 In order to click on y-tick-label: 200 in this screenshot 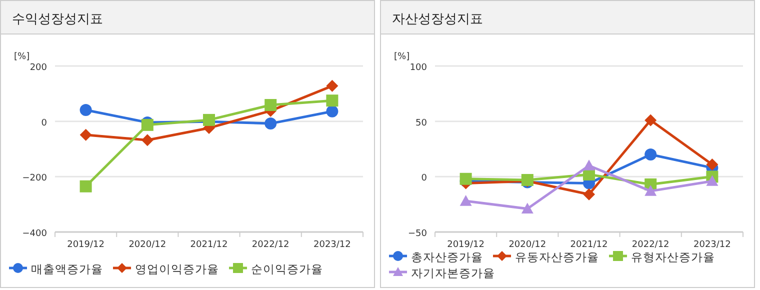, I will do `click(39, 68)`.